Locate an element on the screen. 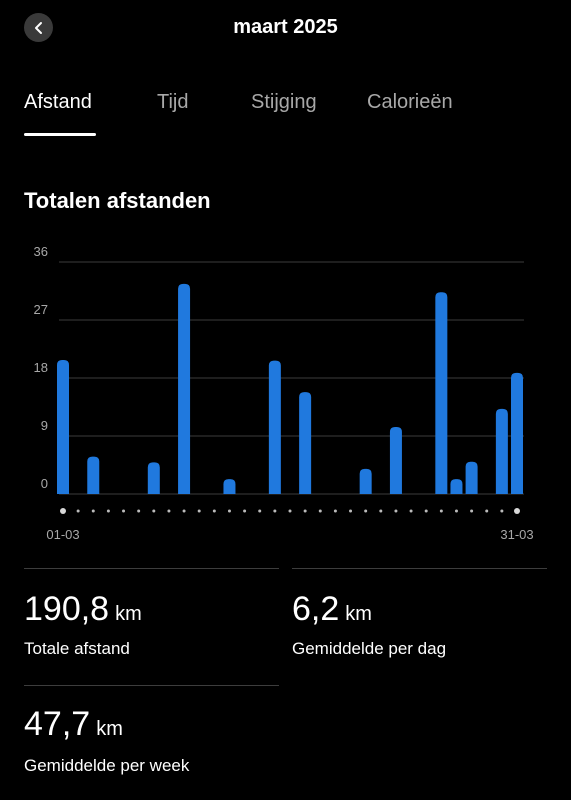 Image resolution: width=571 pixels, height=800 pixels. avg-week-number: 47,7 is located at coordinates (57, 724).